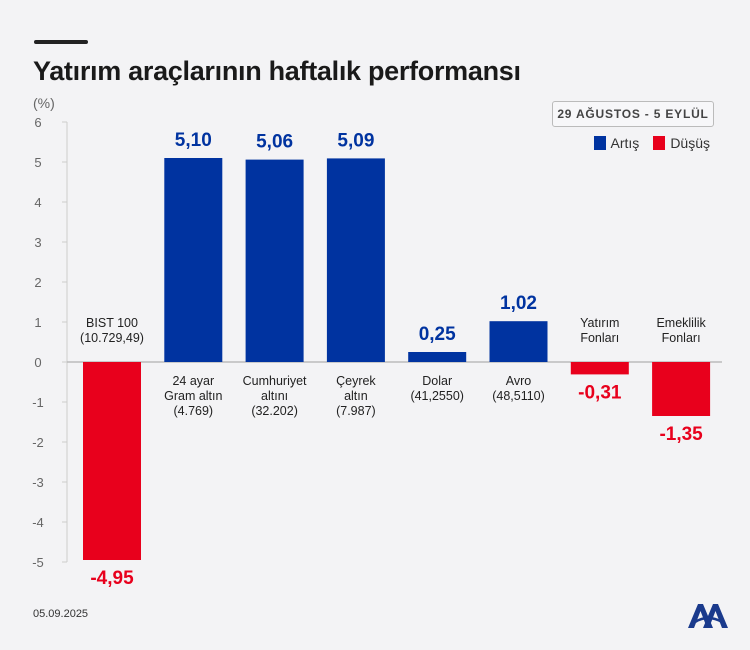 The height and width of the screenshot is (650, 750). I want to click on aa-logo-icon, so click(708, 616).